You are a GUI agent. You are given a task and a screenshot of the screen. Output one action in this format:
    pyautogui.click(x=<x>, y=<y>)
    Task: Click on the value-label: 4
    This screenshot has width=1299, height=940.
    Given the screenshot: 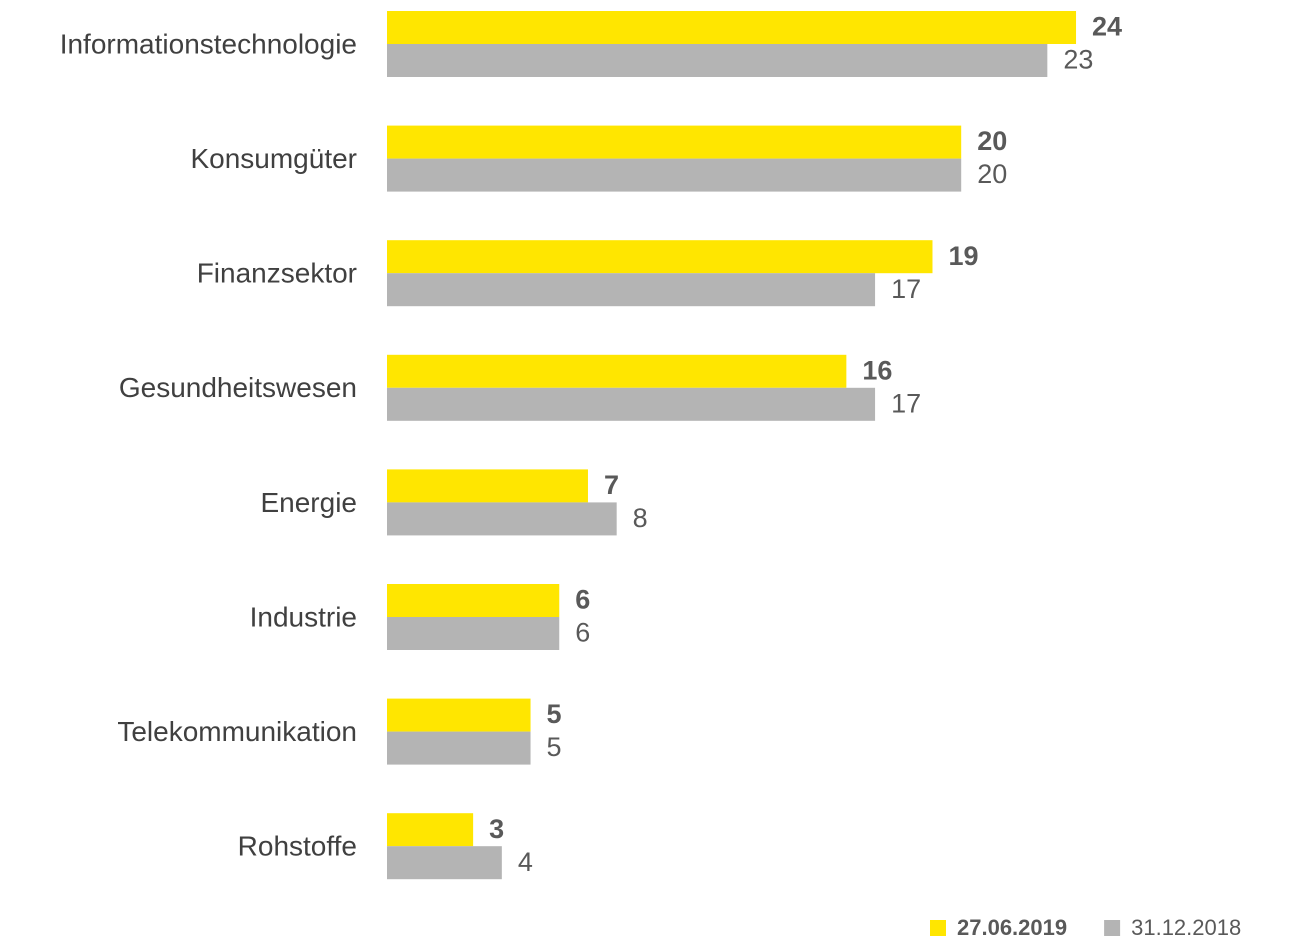 What is the action you would take?
    pyautogui.click(x=525, y=862)
    